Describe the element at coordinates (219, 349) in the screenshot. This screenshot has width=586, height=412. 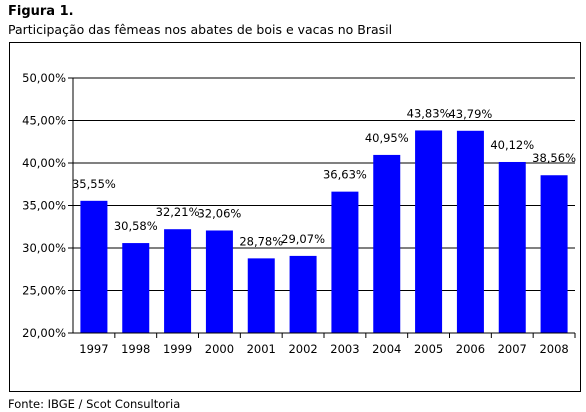
I see `x-tick-label: 2000` at that location.